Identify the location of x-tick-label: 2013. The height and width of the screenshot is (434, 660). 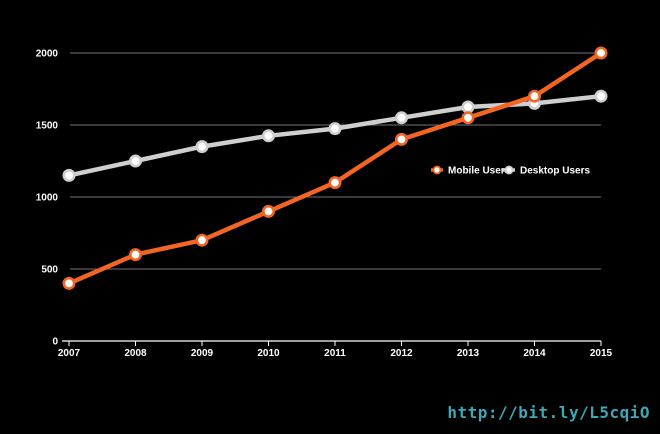
(468, 353).